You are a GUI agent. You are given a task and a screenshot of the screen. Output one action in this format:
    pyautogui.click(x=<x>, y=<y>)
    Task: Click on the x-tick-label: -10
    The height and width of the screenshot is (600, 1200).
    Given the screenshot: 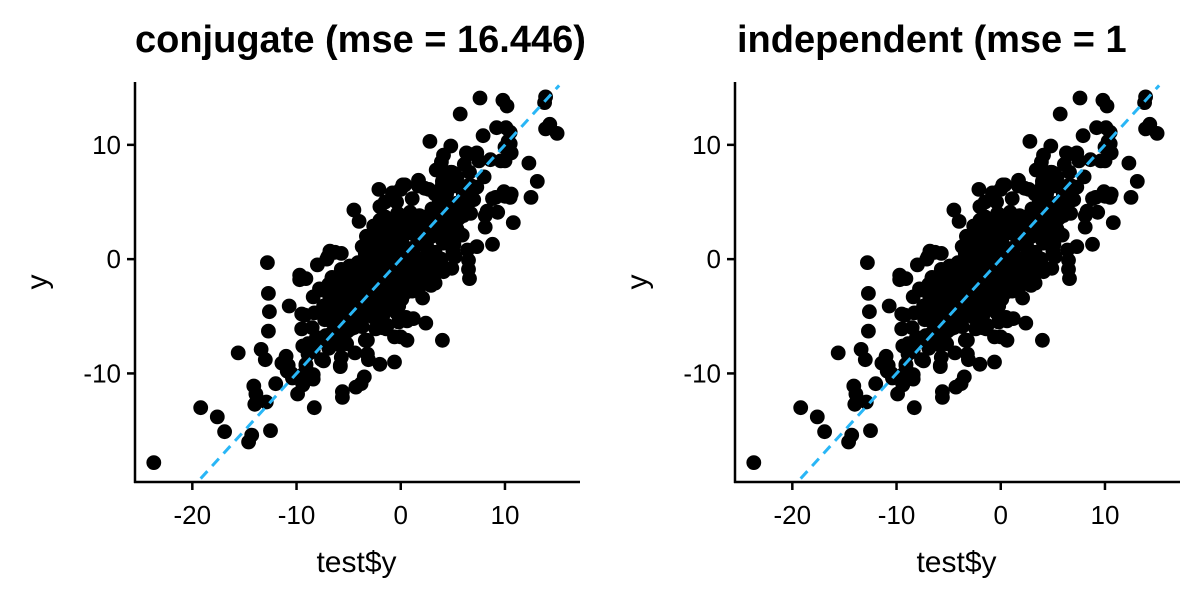 What is the action you would take?
    pyautogui.click(x=297, y=515)
    